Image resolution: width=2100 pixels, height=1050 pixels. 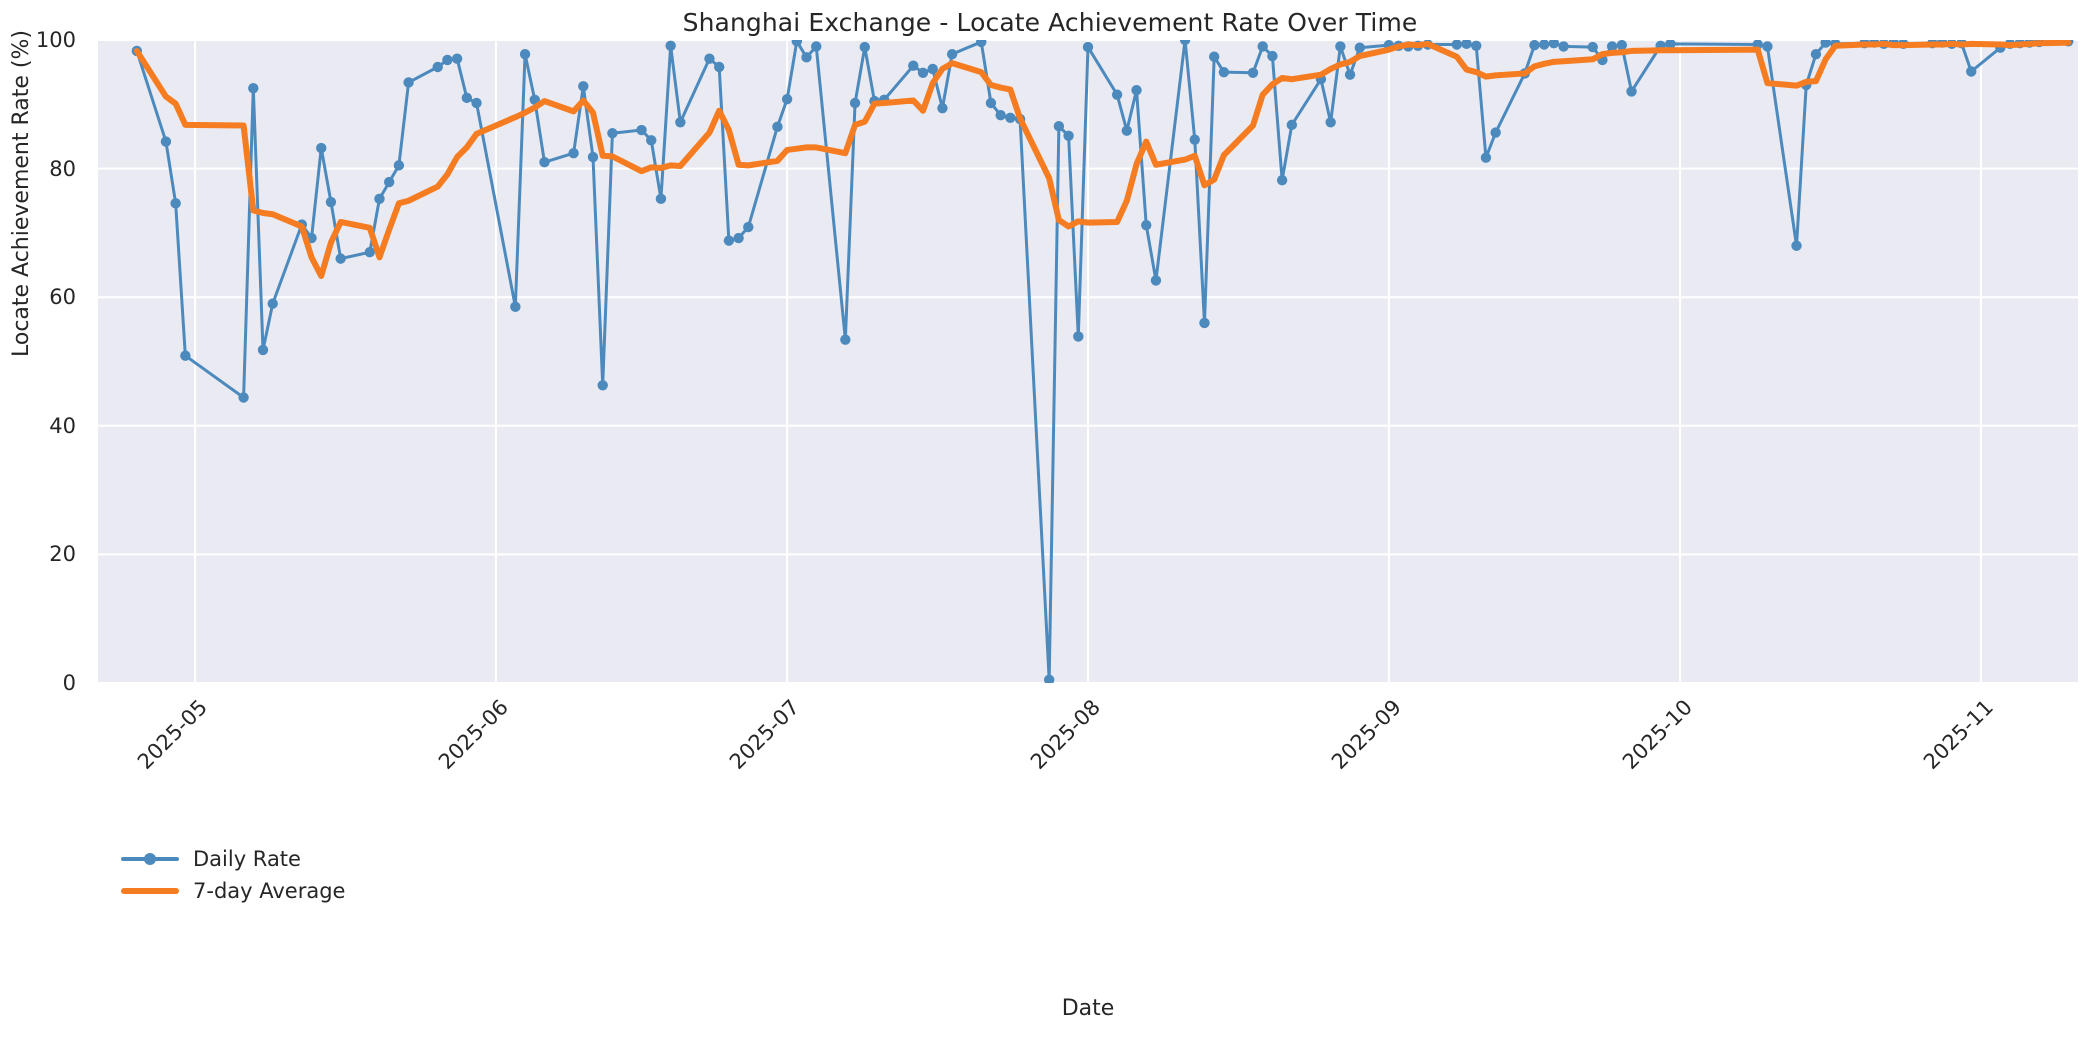 I want to click on y-tick-20: 20, so click(x=62, y=554).